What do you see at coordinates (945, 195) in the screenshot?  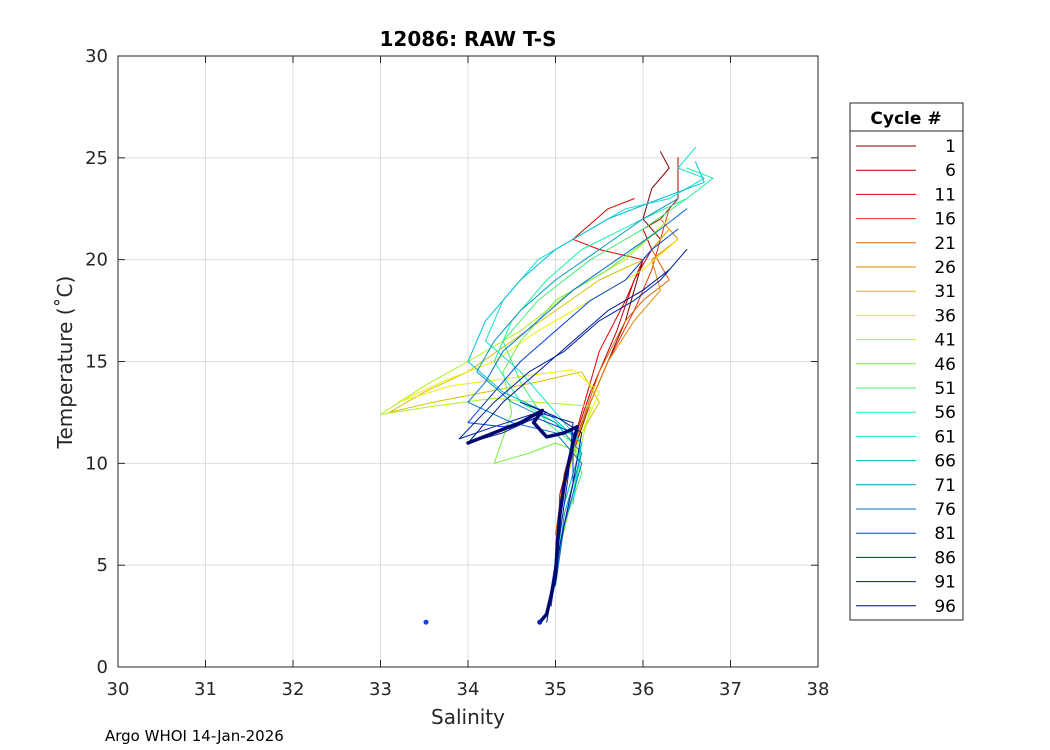 I see `legend-label: 11` at bounding box center [945, 195].